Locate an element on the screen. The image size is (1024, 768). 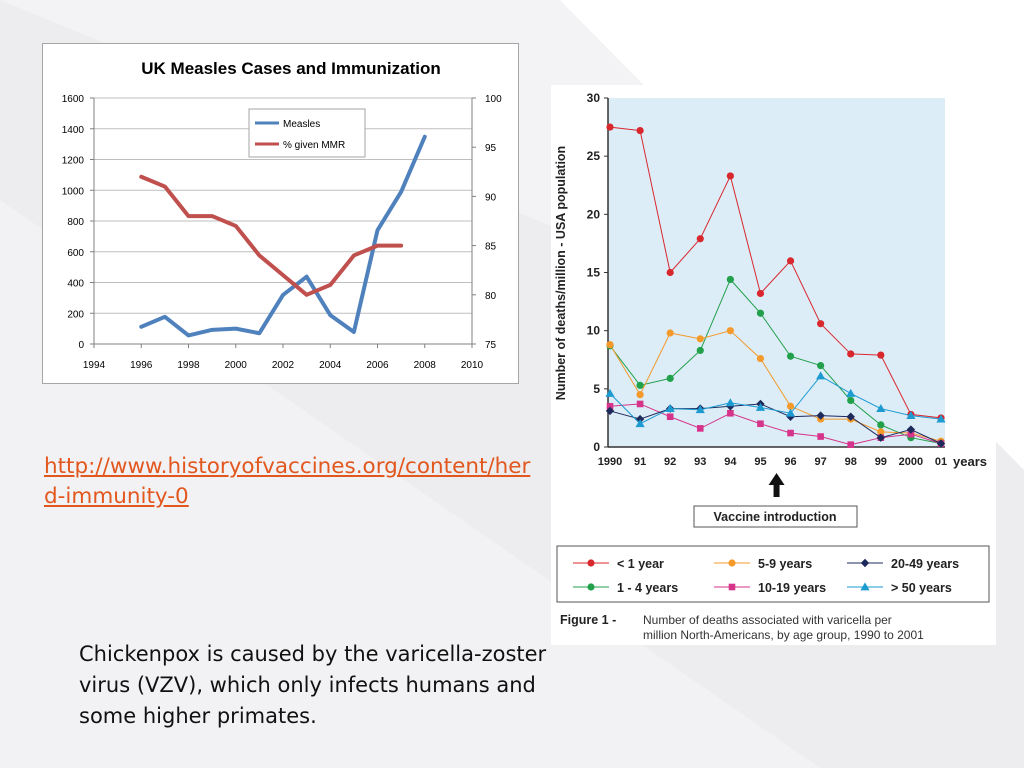
annotation-box is located at coordinates (775, 516).